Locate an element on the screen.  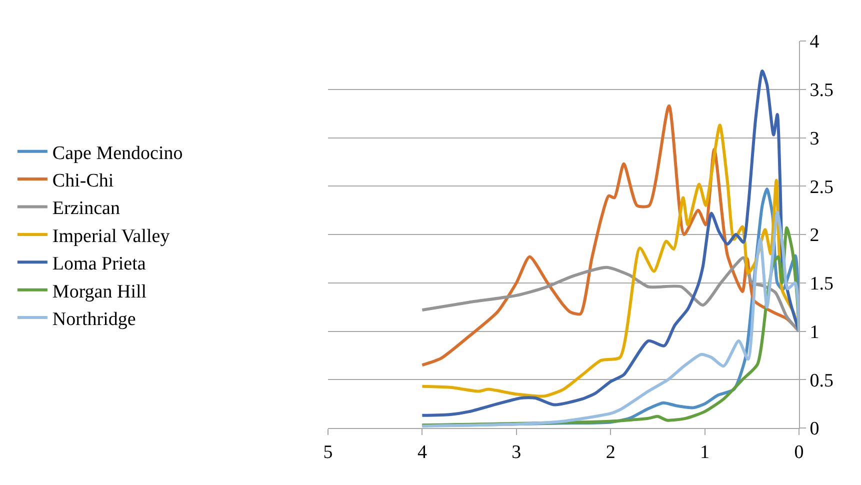
x-tick-label: 1 is located at coordinates (705, 452).